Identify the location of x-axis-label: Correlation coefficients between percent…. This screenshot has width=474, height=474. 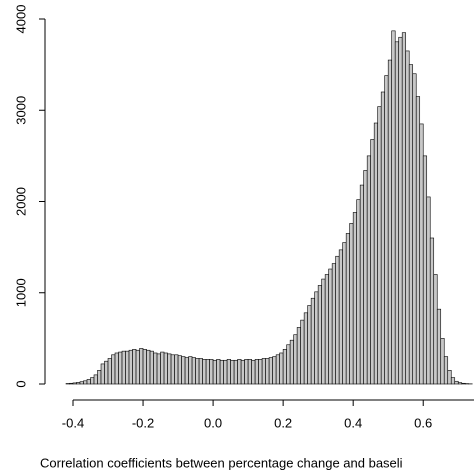
(221, 462).